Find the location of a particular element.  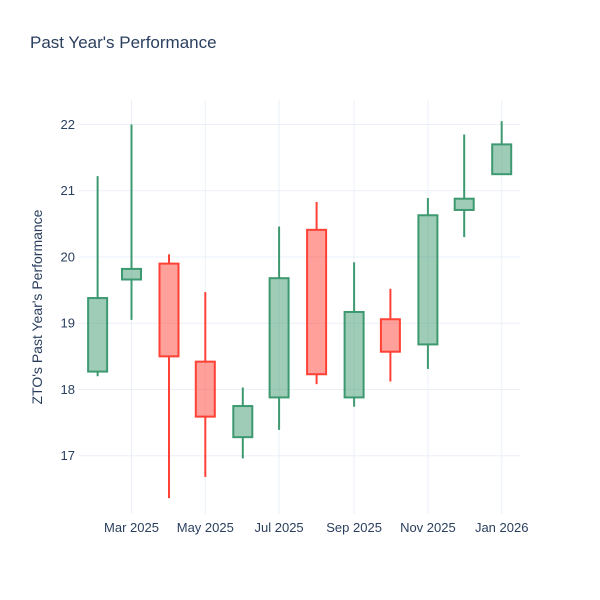

candle-dec-2025 is located at coordinates (464, 186).